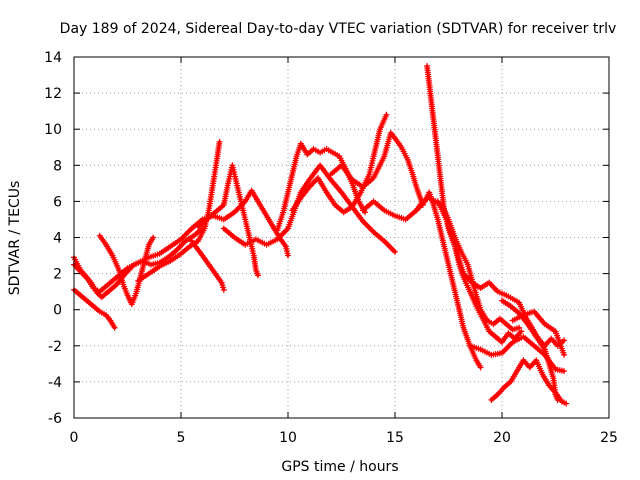 Image resolution: width=640 pixels, height=480 pixels. Describe the element at coordinates (57, 275) in the screenshot. I see `y-tick-label: 2` at that location.